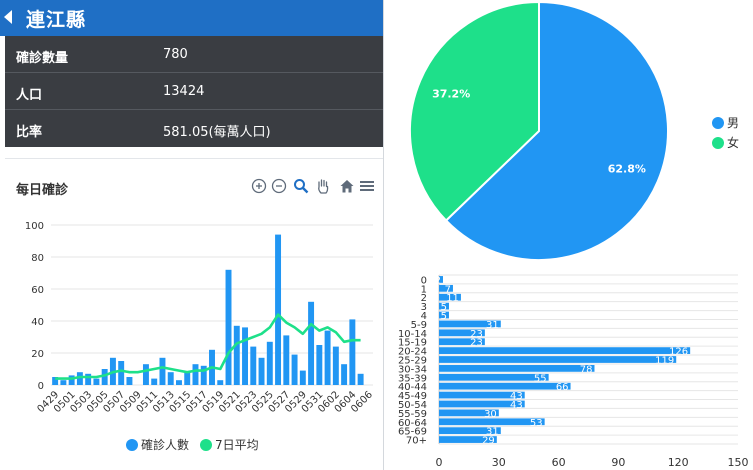 Image resolution: width=753 pixels, height=470 pixels. I want to click on stat-row-ratio: 比率 581.05(每萬人口), so click(194, 128).